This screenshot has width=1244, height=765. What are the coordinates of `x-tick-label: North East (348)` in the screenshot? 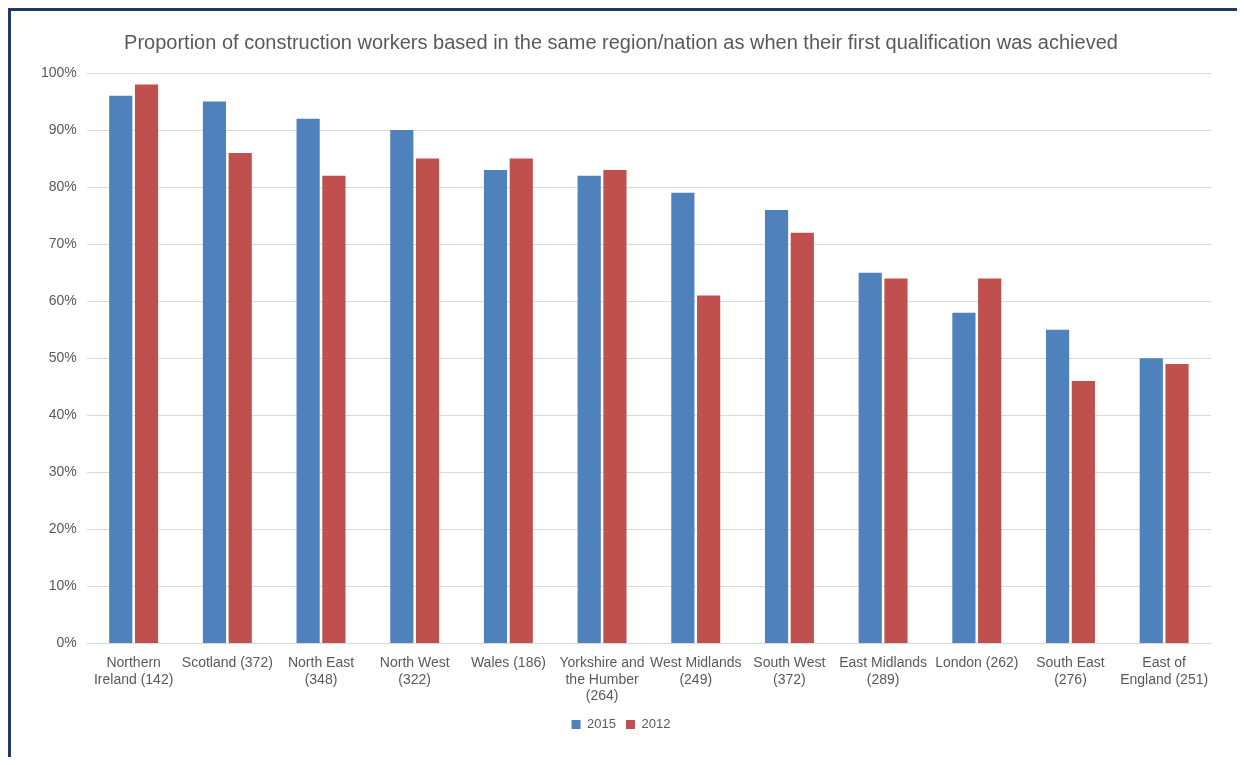 It's located at (321, 670).